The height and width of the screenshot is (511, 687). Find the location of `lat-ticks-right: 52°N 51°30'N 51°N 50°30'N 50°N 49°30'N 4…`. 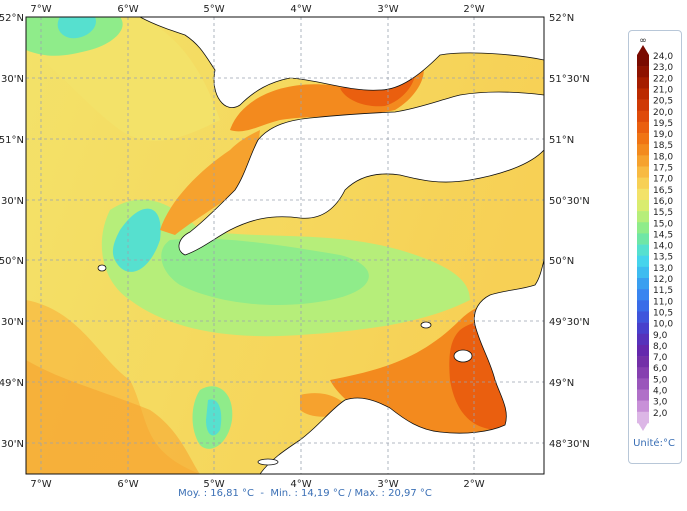

lat-ticks-right: 52°N 51°30'N 51°N 50°30'N 50°N 49°30'N 4… is located at coordinates (569, 231).